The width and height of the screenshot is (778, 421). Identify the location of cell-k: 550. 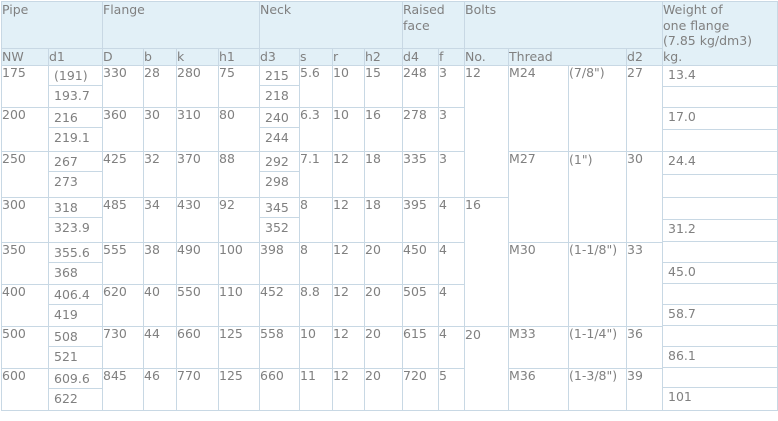
(197, 305).